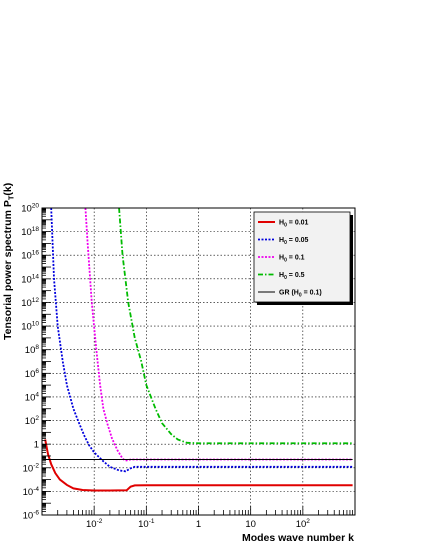 The image size is (425, 550). What do you see at coordinates (146, 524) in the screenshot?
I see `x-tick-label: 10⁻¹` at bounding box center [146, 524].